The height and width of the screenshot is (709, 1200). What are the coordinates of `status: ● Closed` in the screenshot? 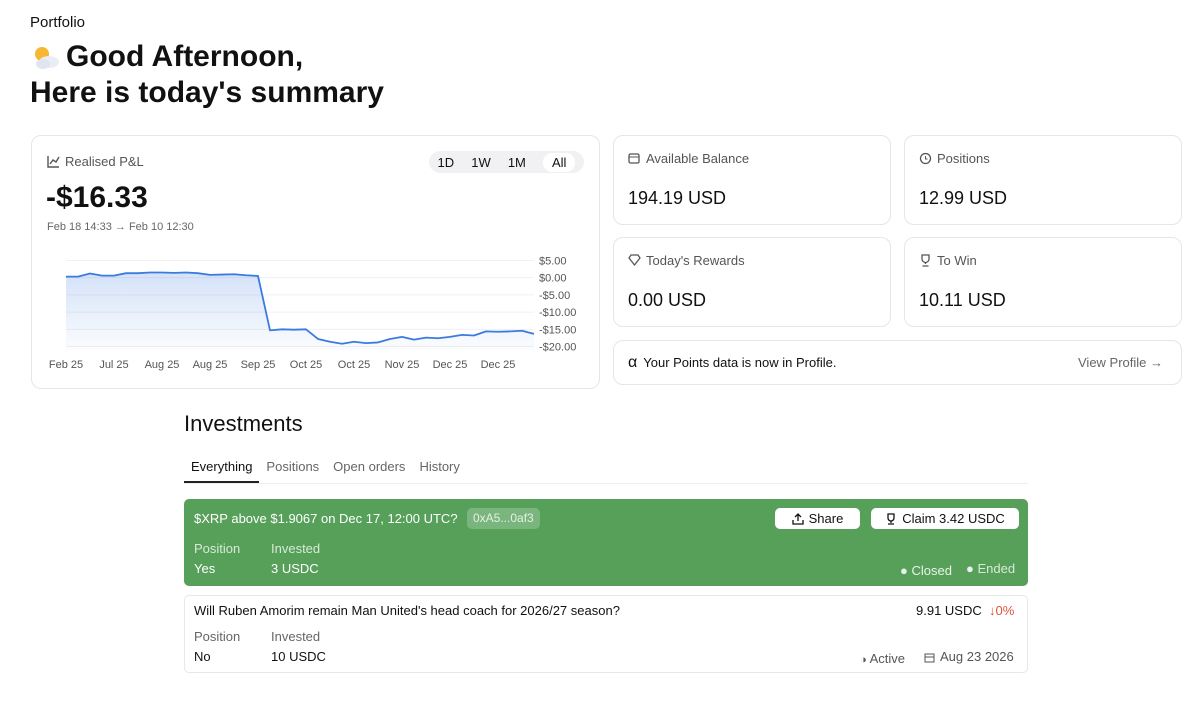 It's located at (926, 570).